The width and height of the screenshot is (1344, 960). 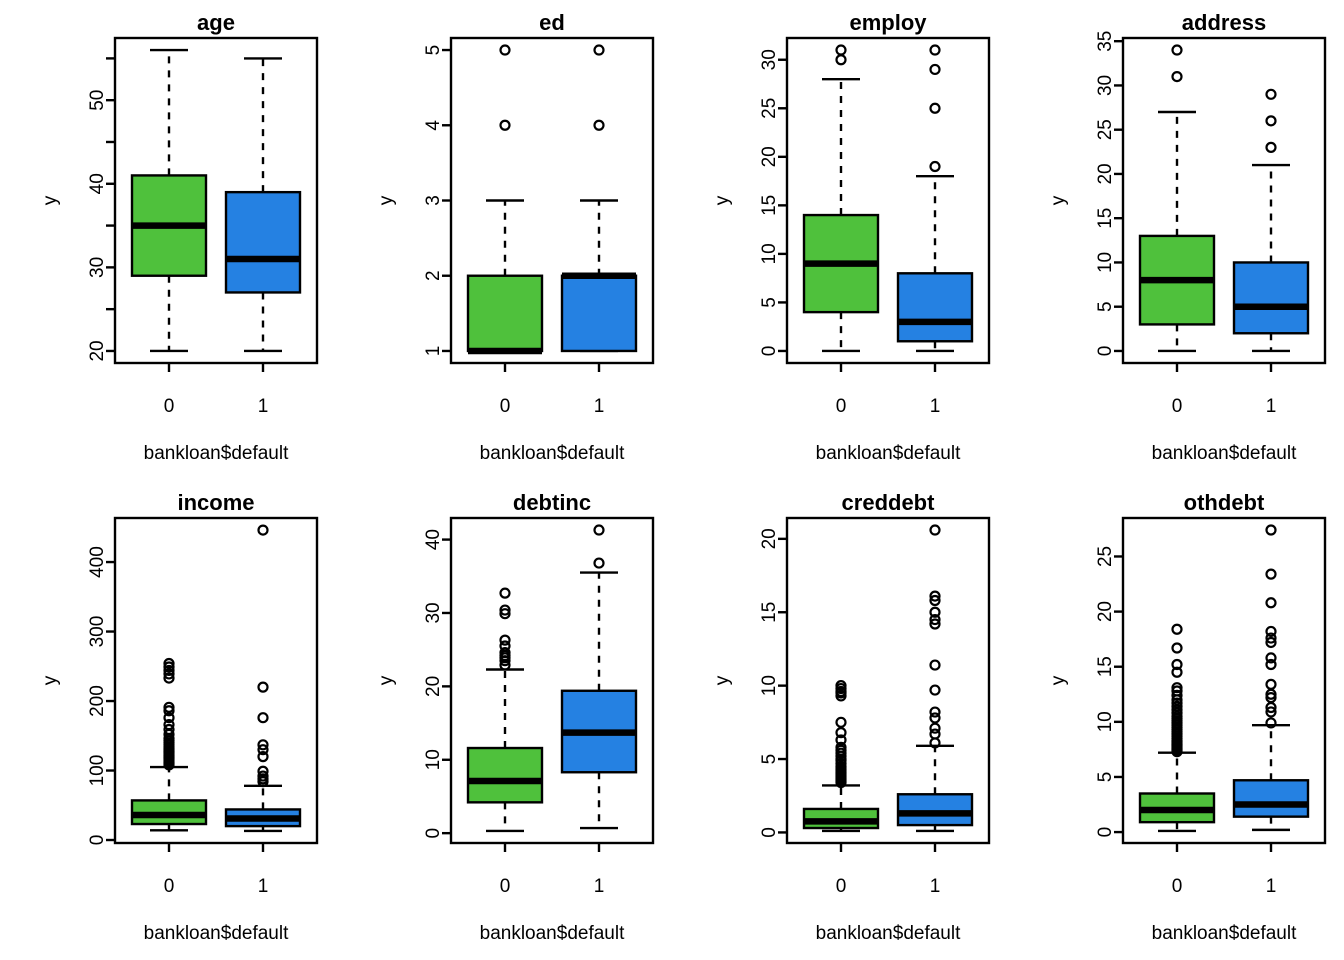 I want to click on y-tick-label: 2, so click(x=433, y=275).